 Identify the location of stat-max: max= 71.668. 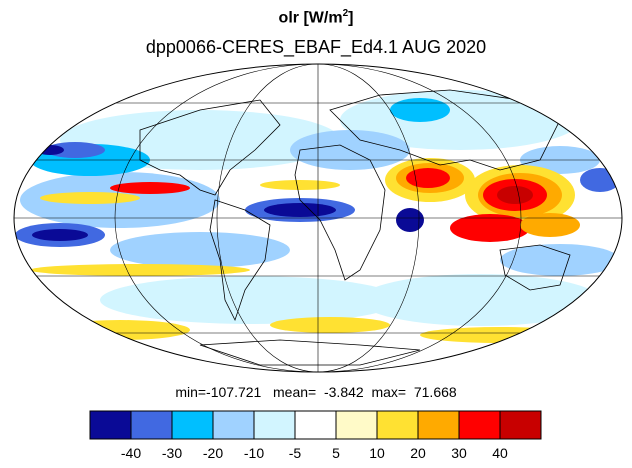
(414, 392).